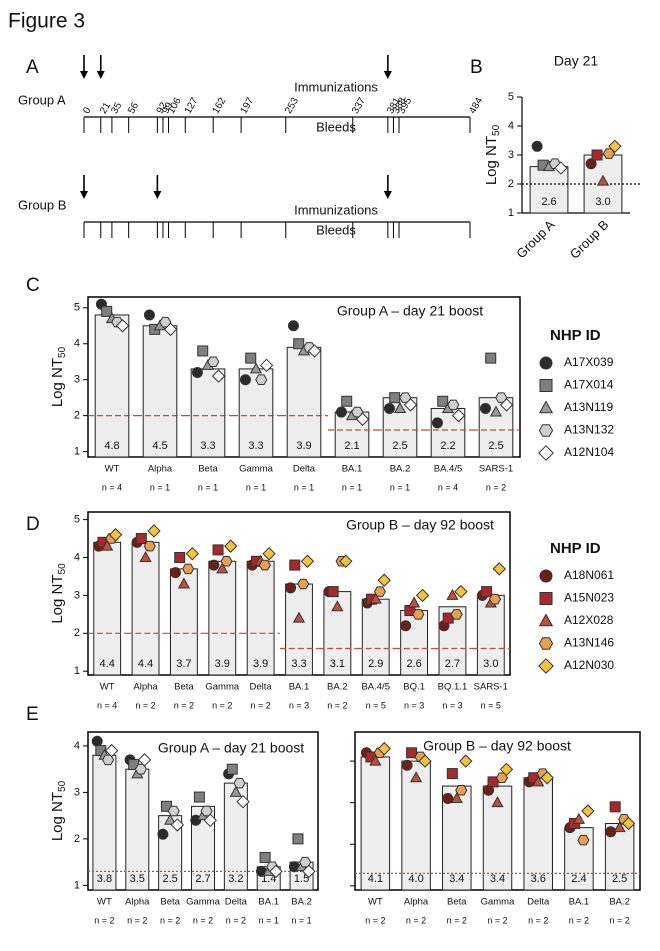  What do you see at coordinates (336, 209) in the screenshot?
I see `immunizations-label: Immunizations` at bounding box center [336, 209].